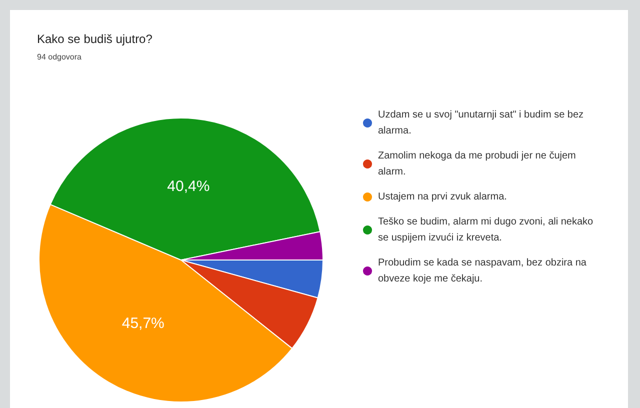 The image size is (640, 408). I want to click on data-label: 40,4%, so click(188, 186).